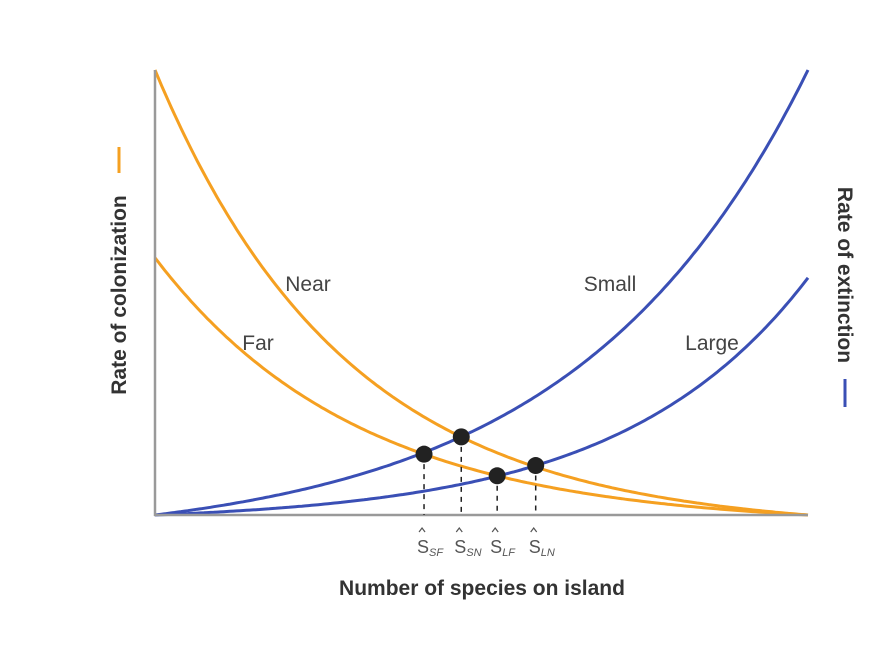  I want to click on curve-label-small: Small, so click(610, 284).